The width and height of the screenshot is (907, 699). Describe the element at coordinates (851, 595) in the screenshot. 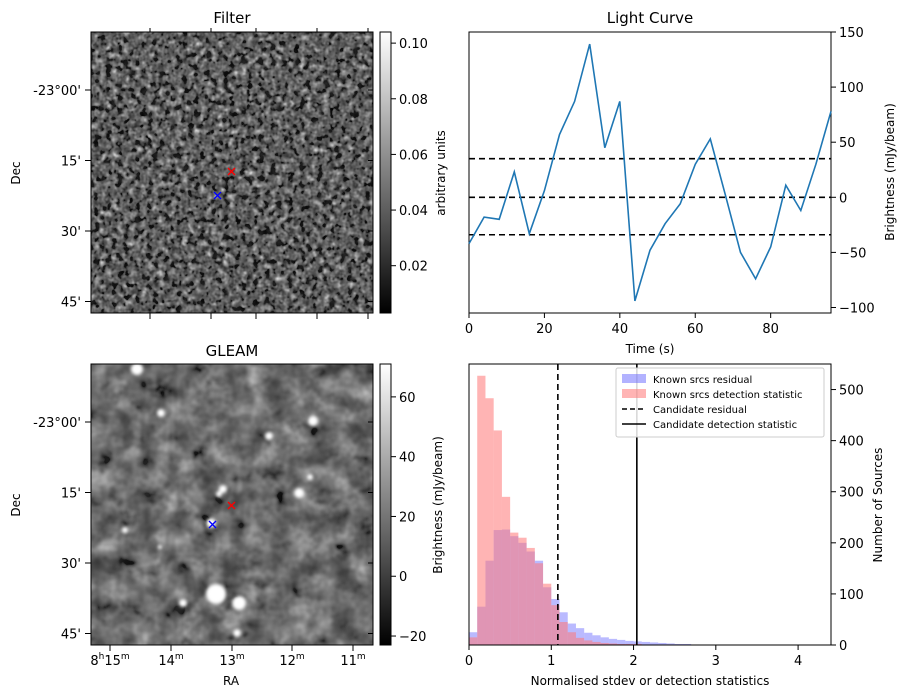

I see `histogram-y-tick-label: 100` at that location.